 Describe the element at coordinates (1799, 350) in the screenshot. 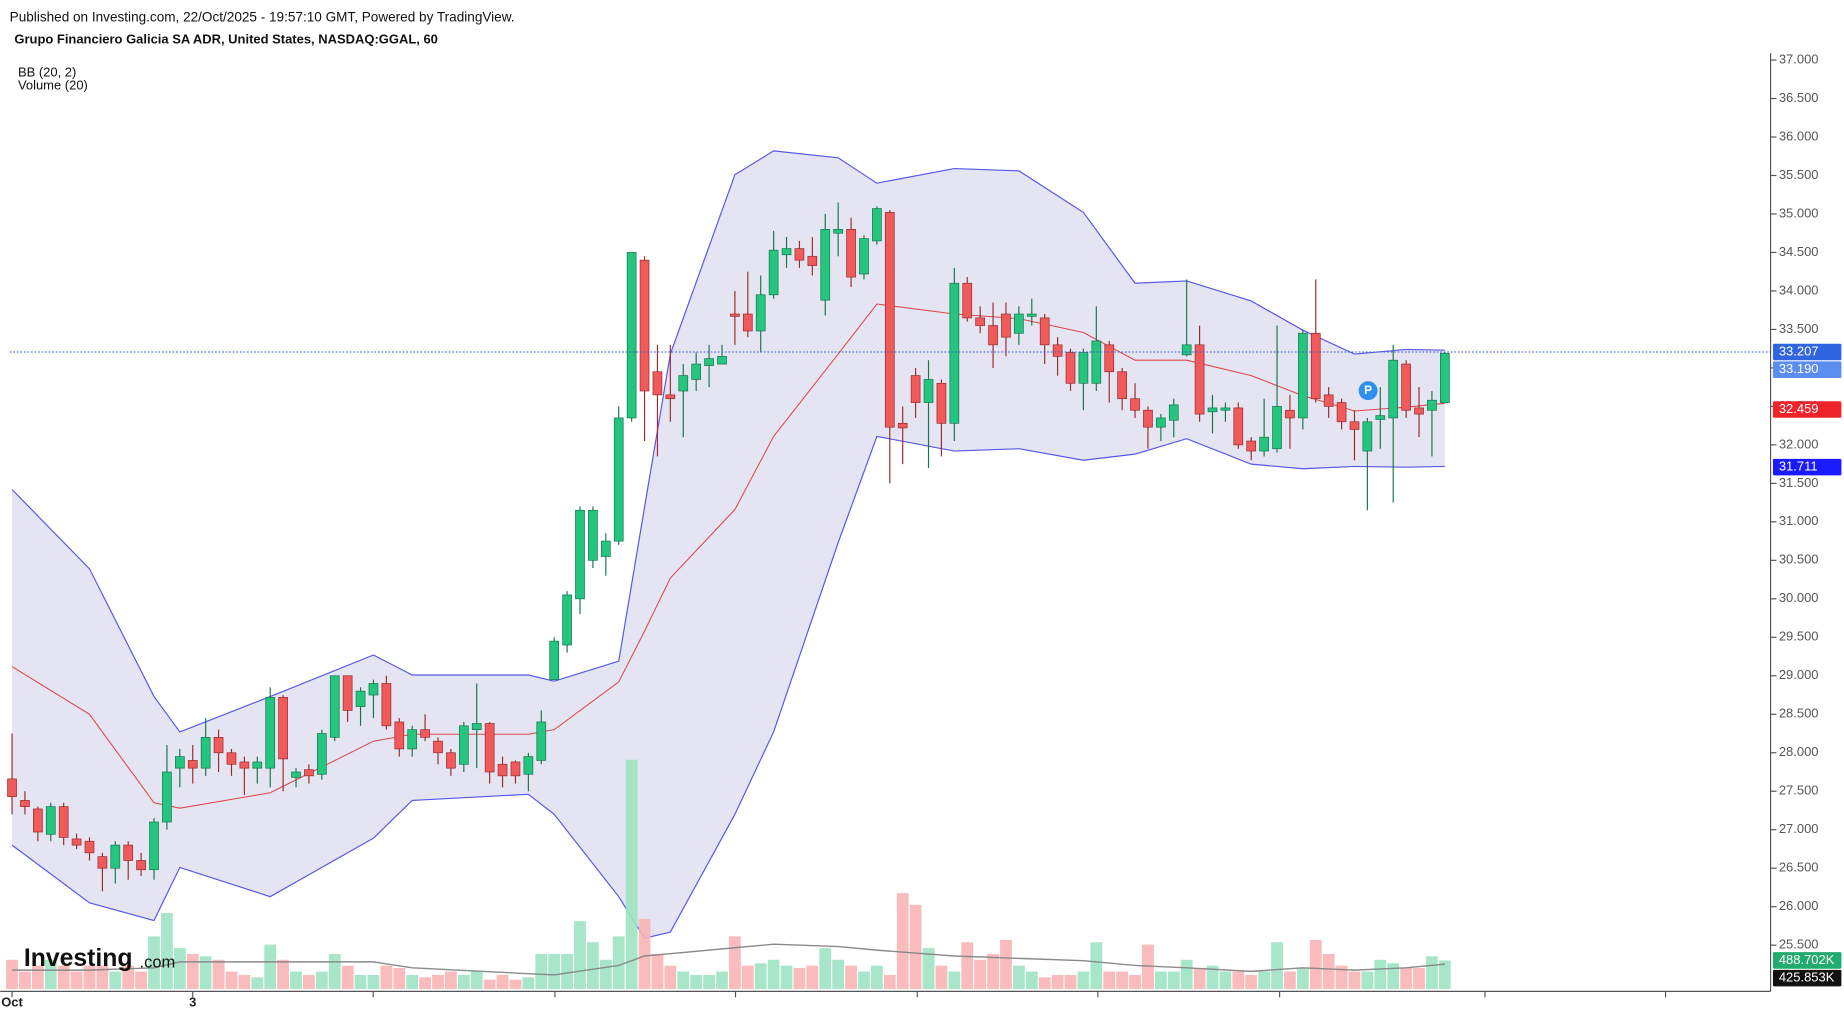

I see `axis-value-label: 33.207` at that location.